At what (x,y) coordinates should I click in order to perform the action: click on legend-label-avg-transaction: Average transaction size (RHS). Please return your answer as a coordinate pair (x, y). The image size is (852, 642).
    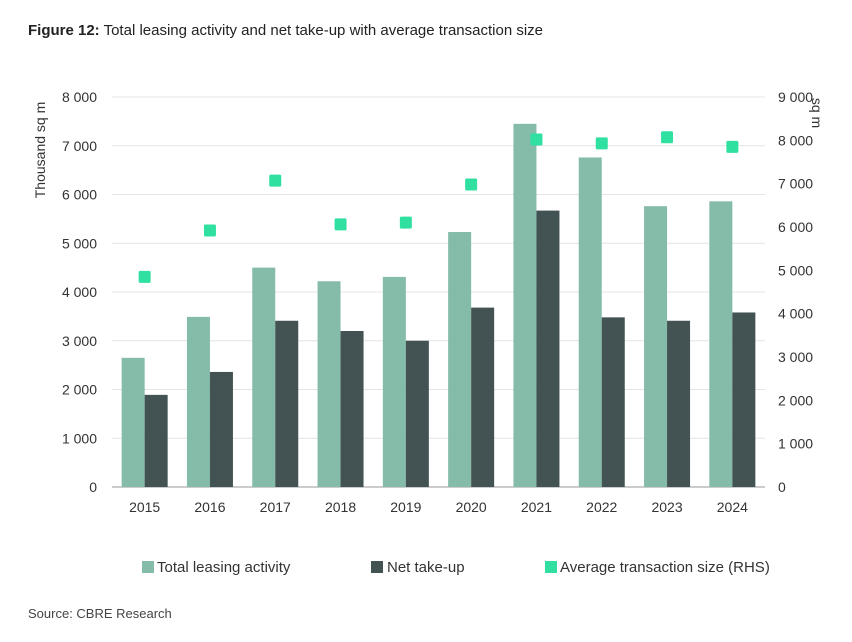
    Looking at the image, I should click on (665, 567).